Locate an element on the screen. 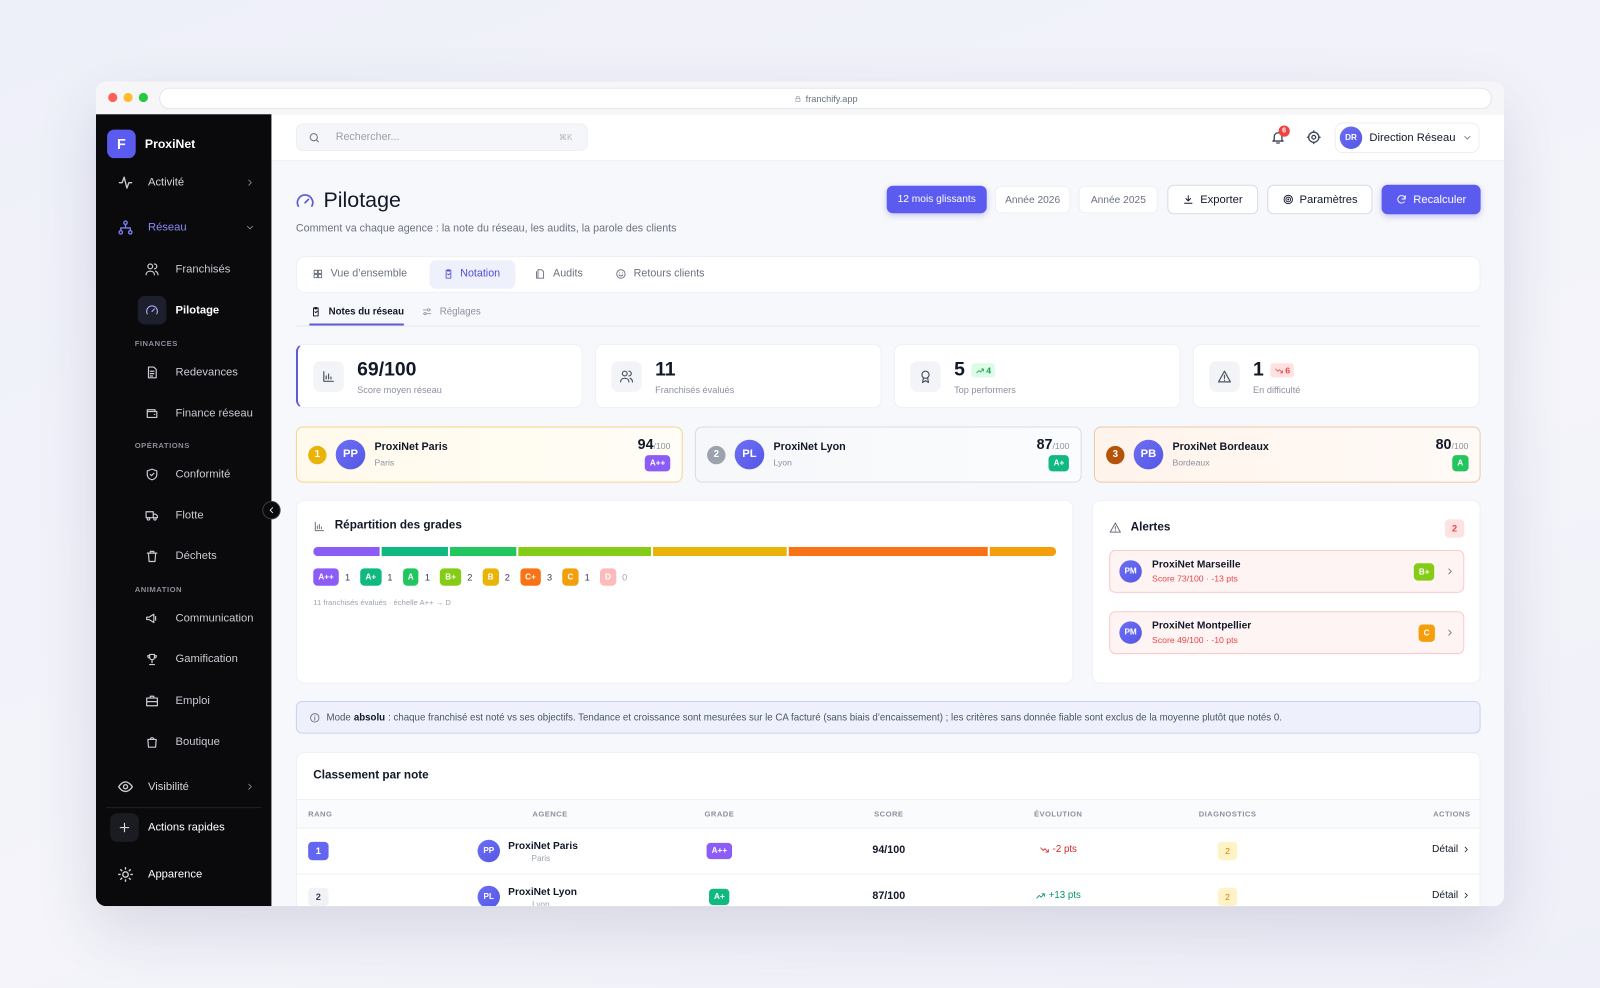  nav-subitem: Pilotage is located at coordinates (197, 310).